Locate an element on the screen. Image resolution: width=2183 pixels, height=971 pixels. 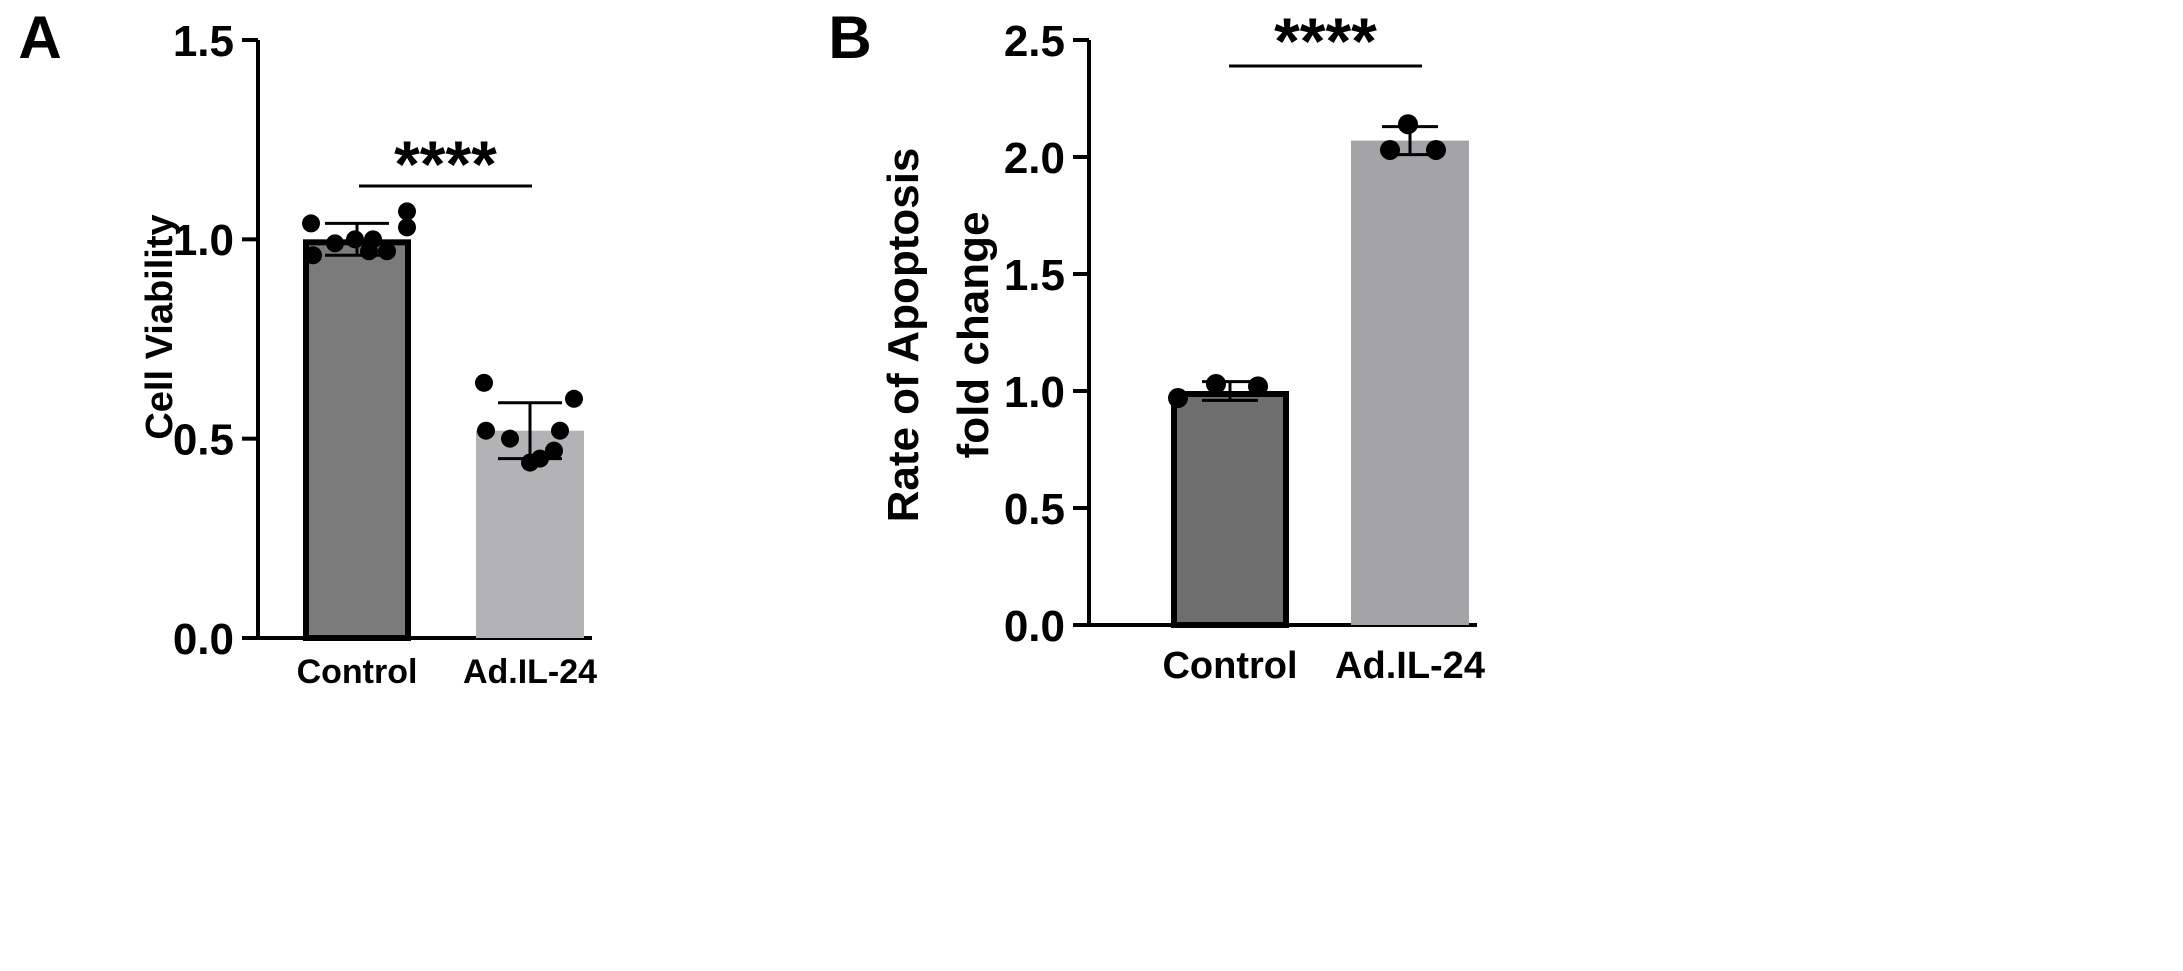
y-axis-label: Cell Viability is located at coordinates (160, 326).